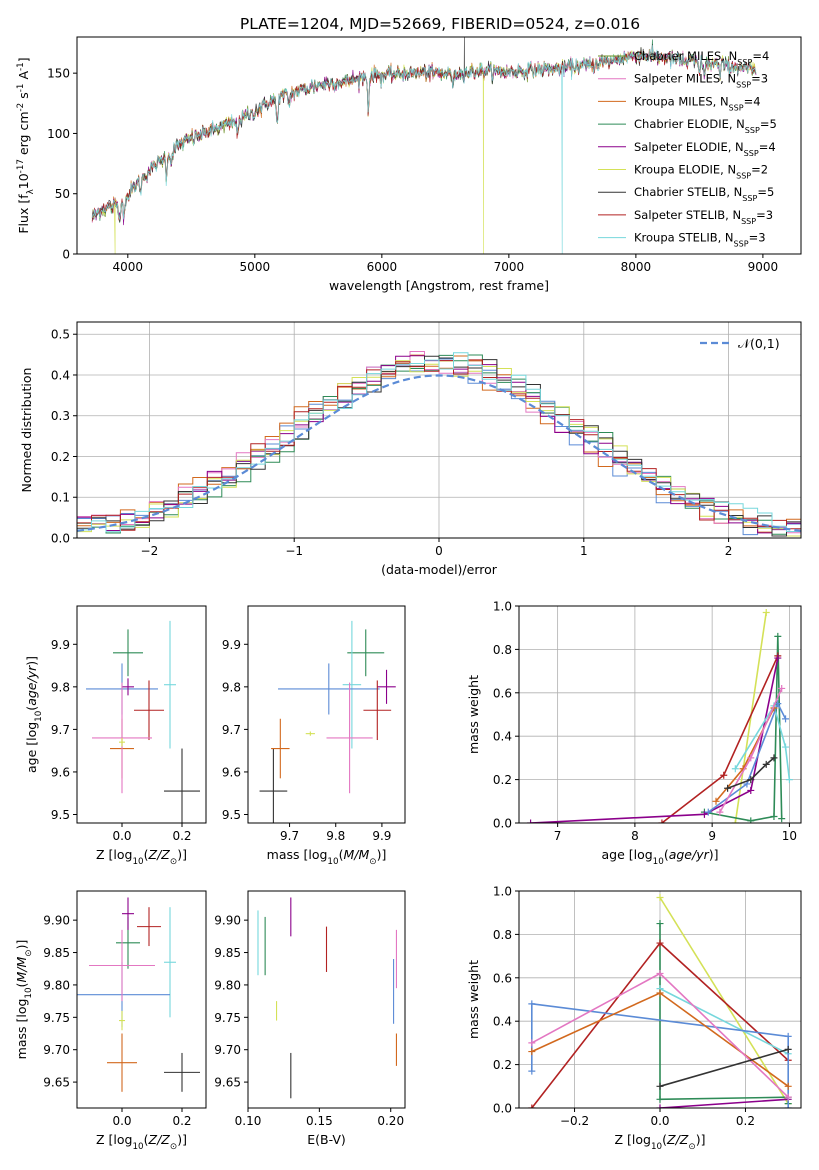 This screenshot has height=1170, width=819. Describe the element at coordinates (502, 892) in the screenshot. I see `y-tick-label: 1.0` at that location.